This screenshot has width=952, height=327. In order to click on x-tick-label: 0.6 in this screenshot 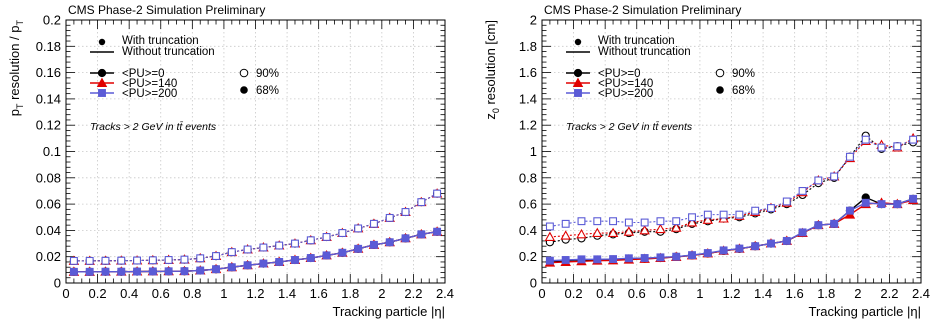, I will do `click(161, 293)`.